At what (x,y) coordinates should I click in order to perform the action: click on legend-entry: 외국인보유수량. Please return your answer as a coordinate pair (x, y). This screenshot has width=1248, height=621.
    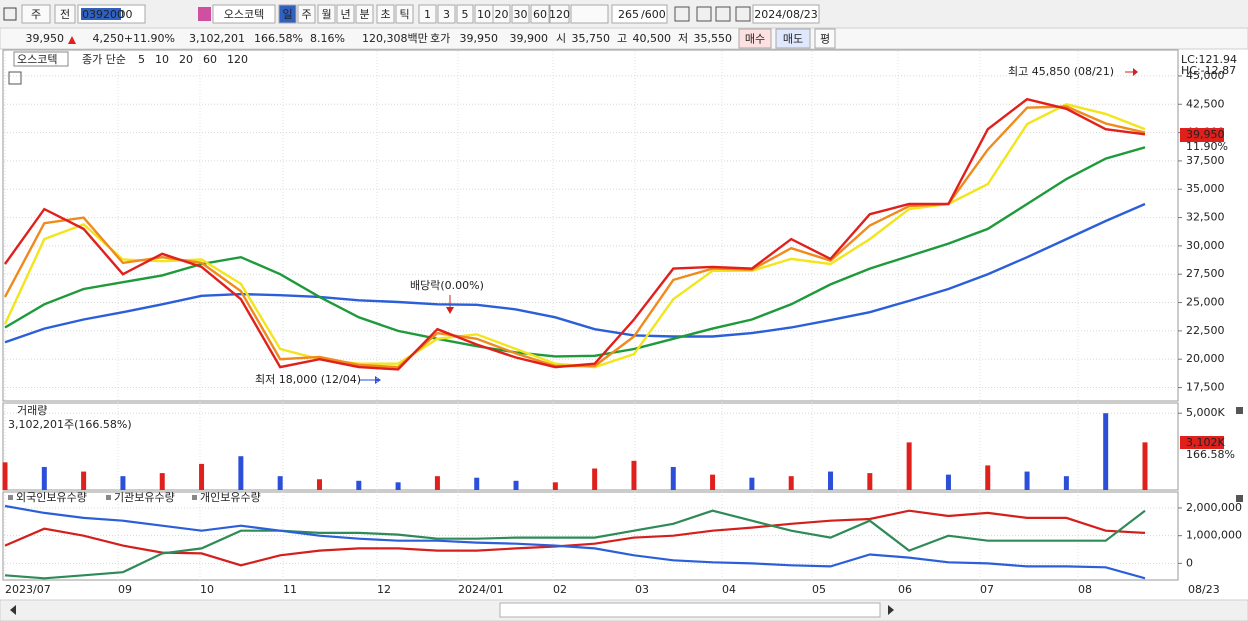
    Looking at the image, I should click on (51, 497).